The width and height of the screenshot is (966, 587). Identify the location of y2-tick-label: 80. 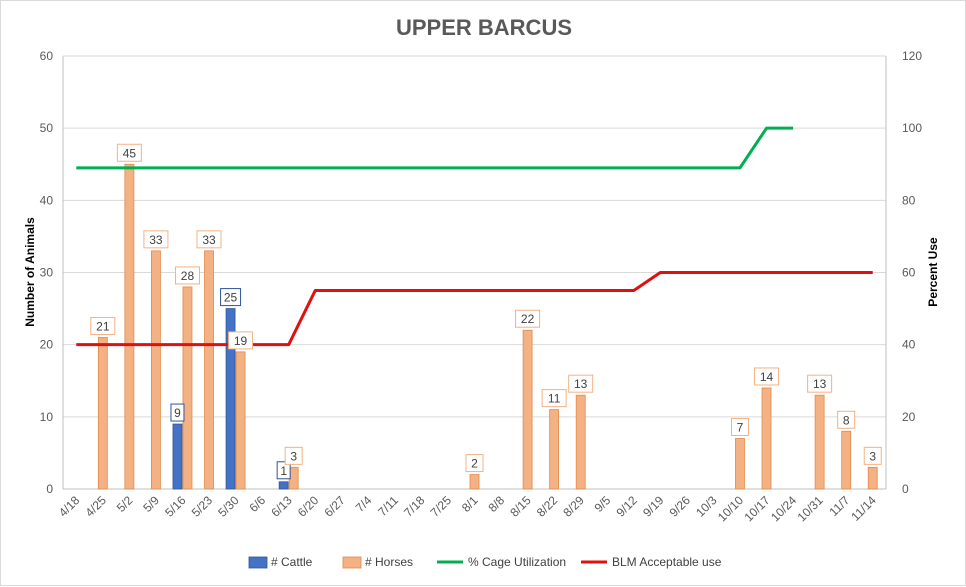
(909, 200).